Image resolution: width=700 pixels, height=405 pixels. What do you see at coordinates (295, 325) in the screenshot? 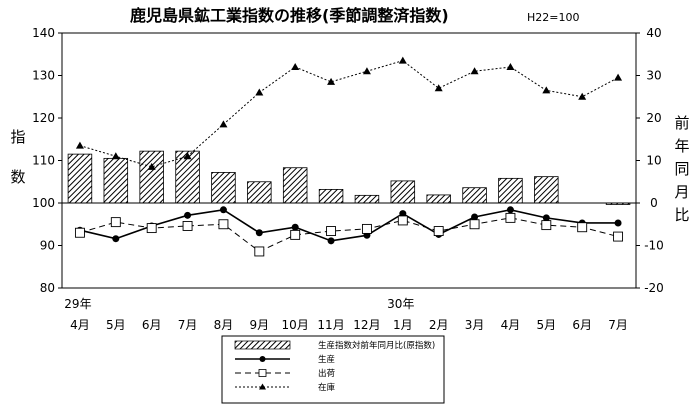
I see `x-tick-label: 10月` at bounding box center [295, 325].